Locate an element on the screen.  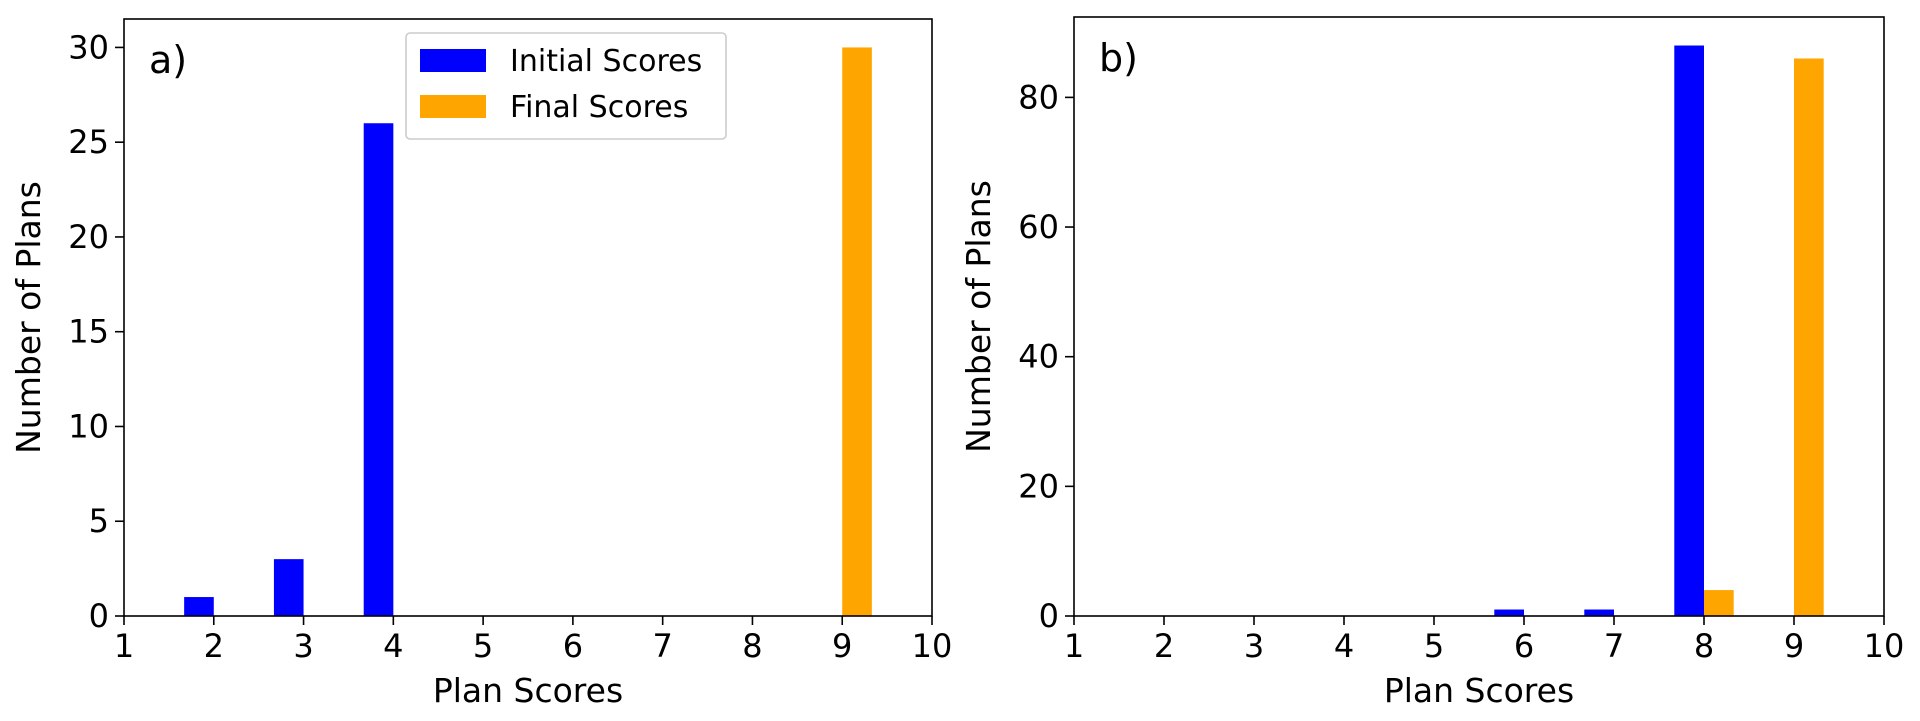
legend-label: Final Scores is located at coordinates (599, 107).